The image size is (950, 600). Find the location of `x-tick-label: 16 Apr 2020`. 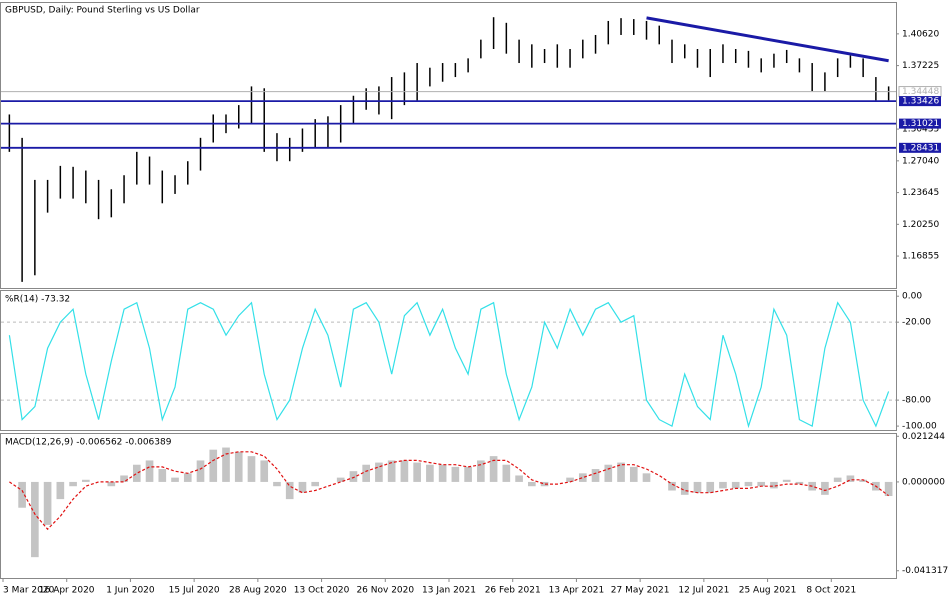

x-tick-label: 16 Apr 2020 is located at coordinates (67, 591).